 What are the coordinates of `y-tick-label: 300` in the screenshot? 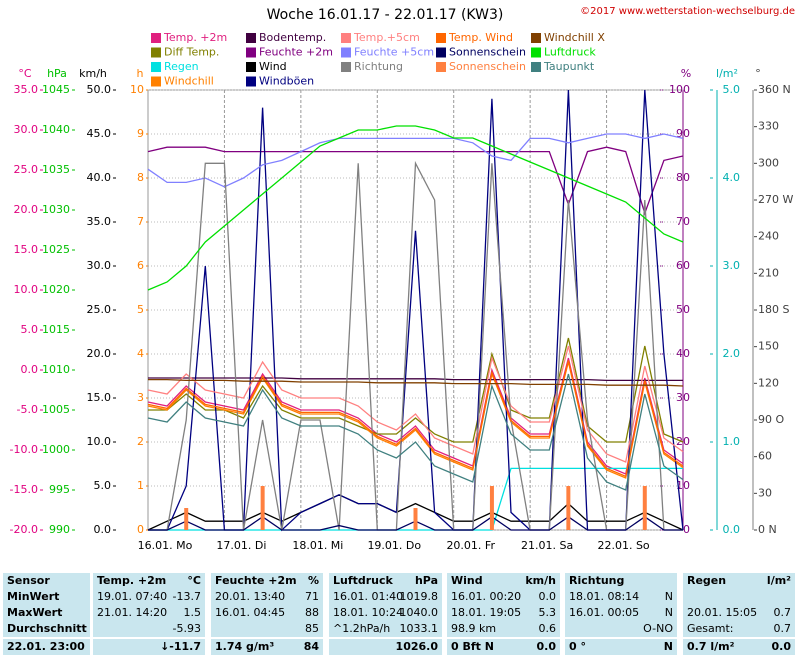 It's located at (768, 162).